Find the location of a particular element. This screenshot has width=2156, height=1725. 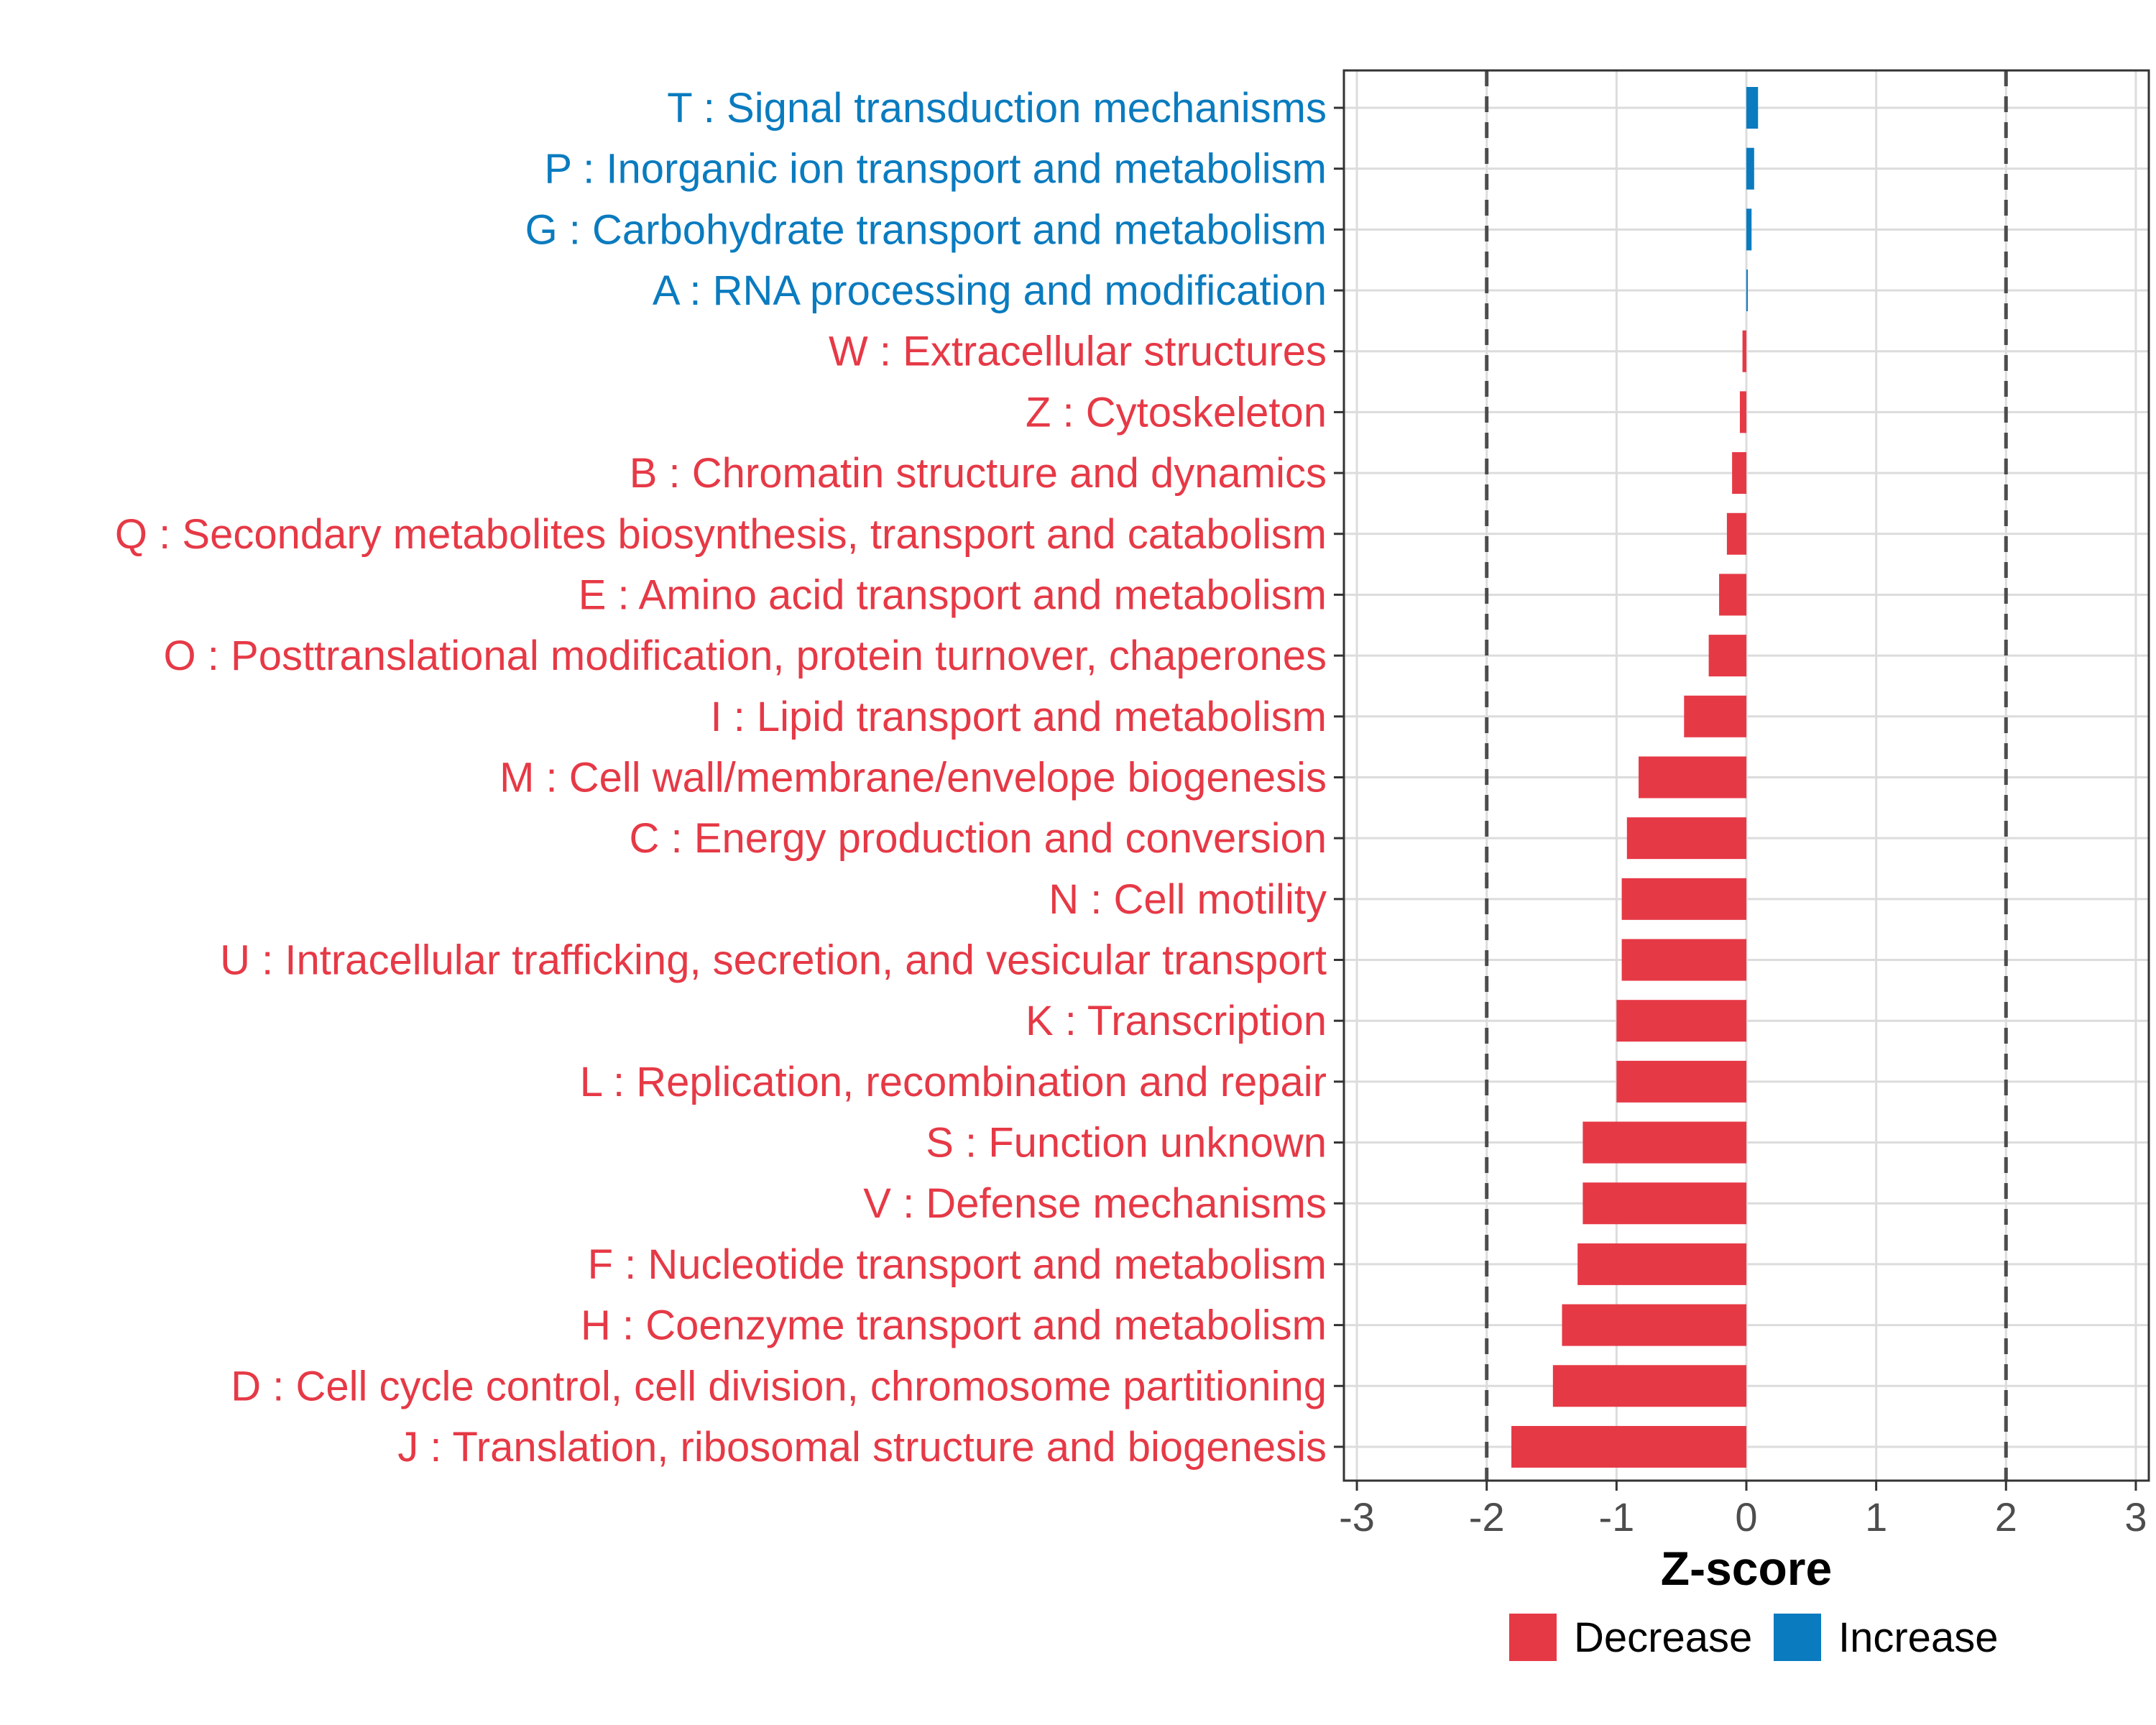

x-tick-label: -1 is located at coordinates (1616, 1517).